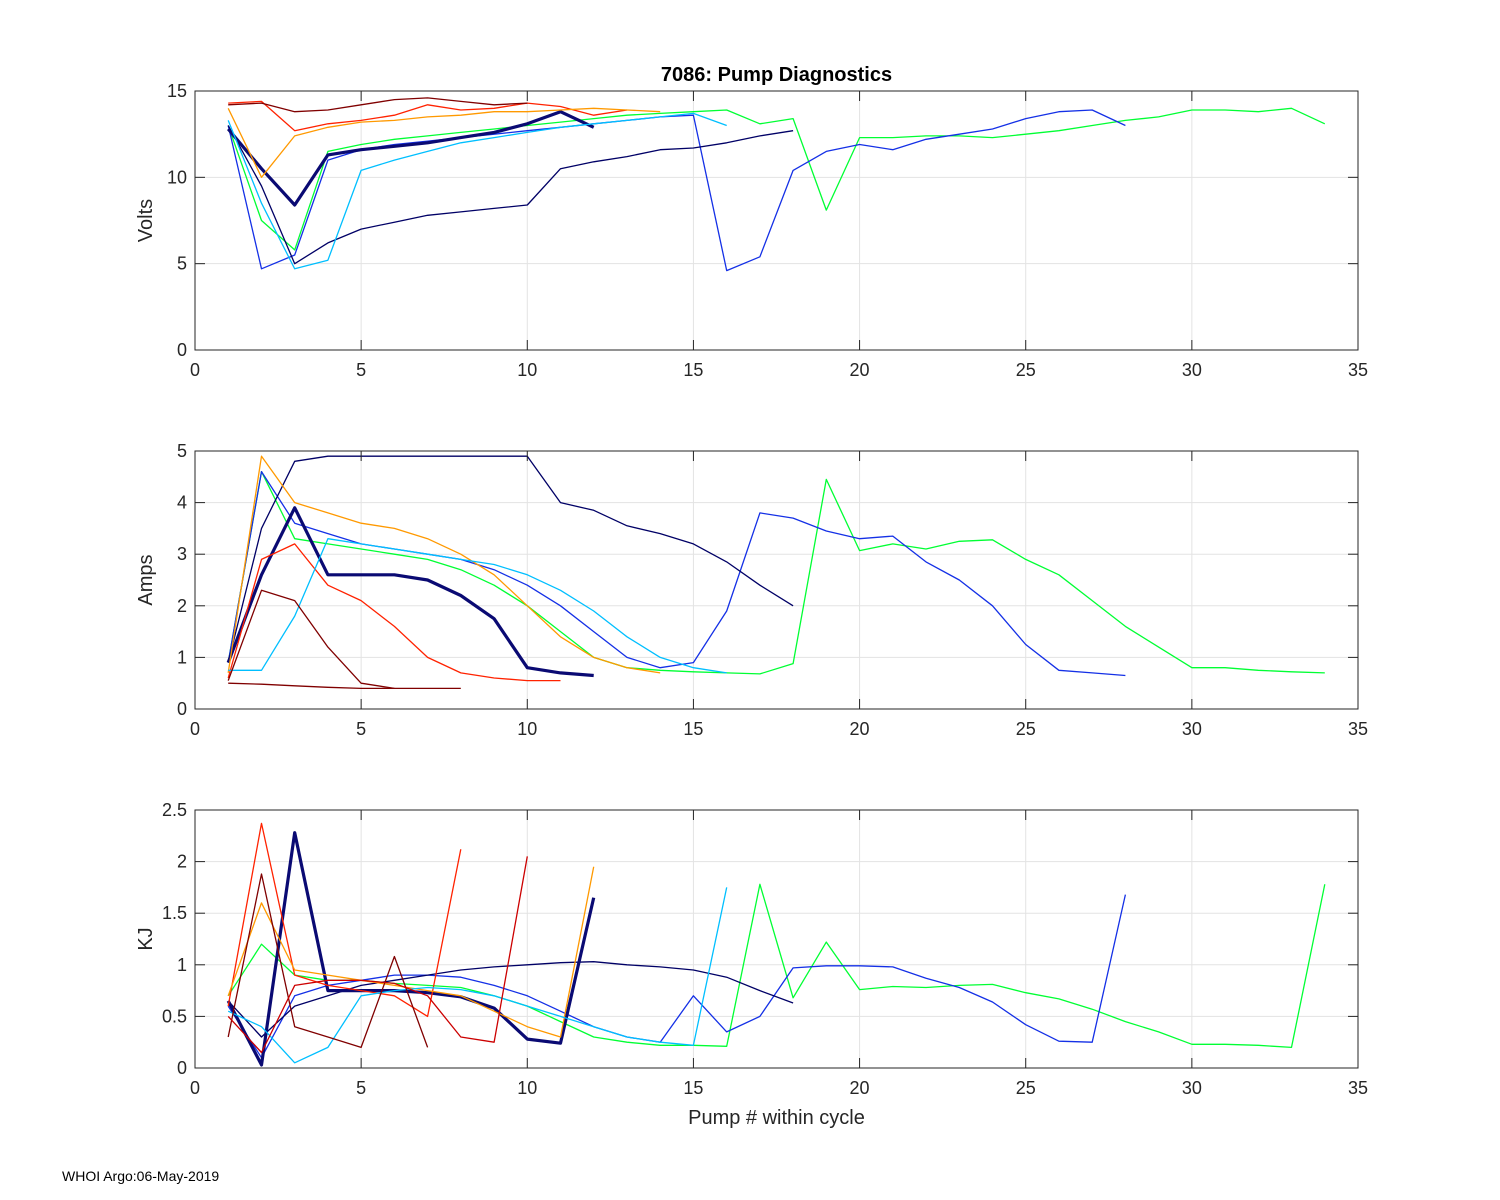 Image resolution: width=1500 pixels, height=1200 pixels. Describe the element at coordinates (146, 220) in the screenshot. I see `y-axis-label: Volts` at that location.